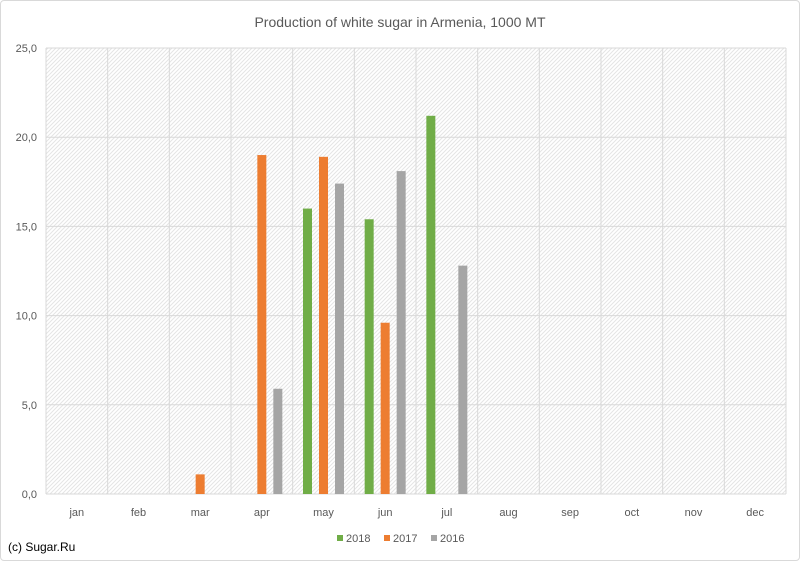  I want to click on x-tick-label: dec, so click(755, 513).